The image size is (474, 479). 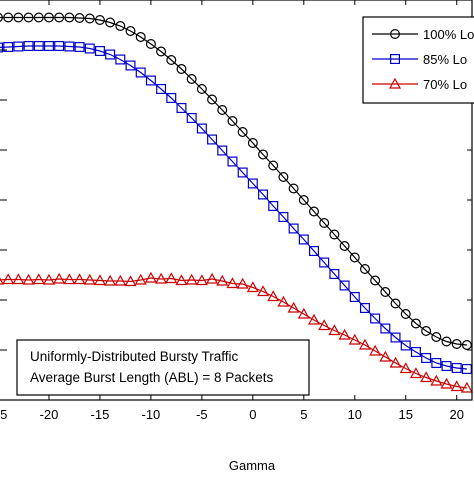 I want to click on legend-entry-triangle: 70% Lo, so click(x=419, y=84).